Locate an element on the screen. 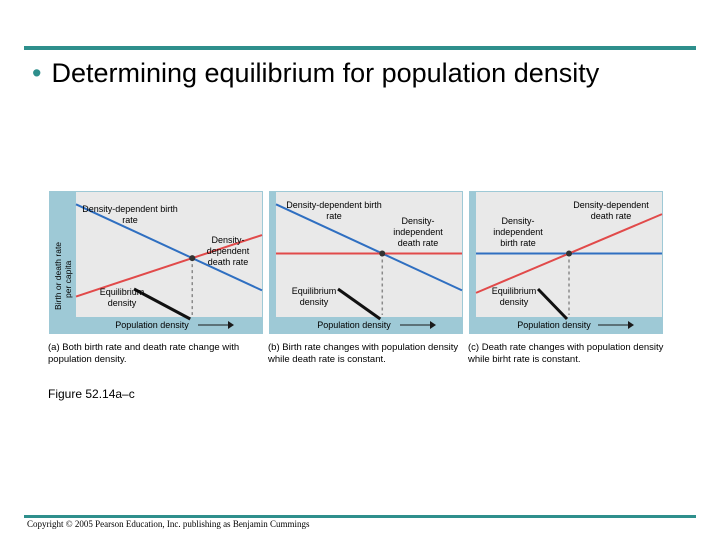  death-rate-label-line2: dependent is located at coordinates (228, 251).